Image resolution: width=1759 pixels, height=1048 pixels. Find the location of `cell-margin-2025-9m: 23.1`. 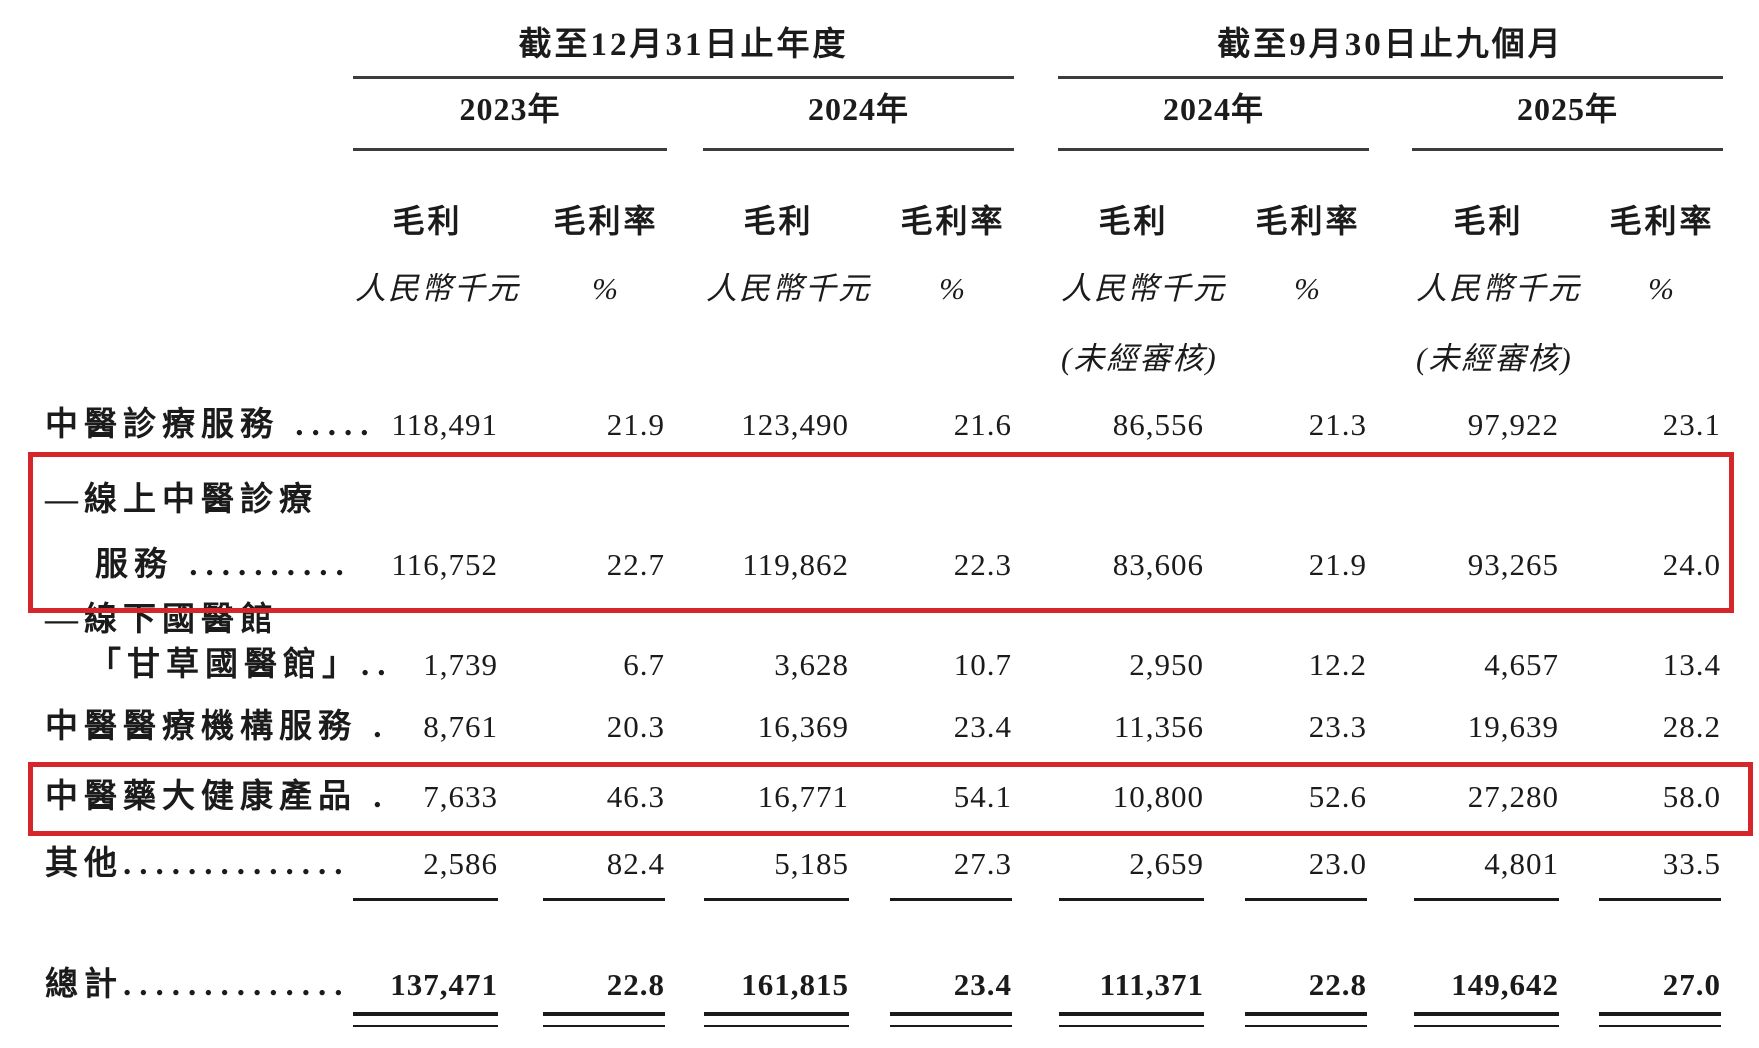

cell-margin-2025-9m: 23.1 is located at coordinates (1691, 424).